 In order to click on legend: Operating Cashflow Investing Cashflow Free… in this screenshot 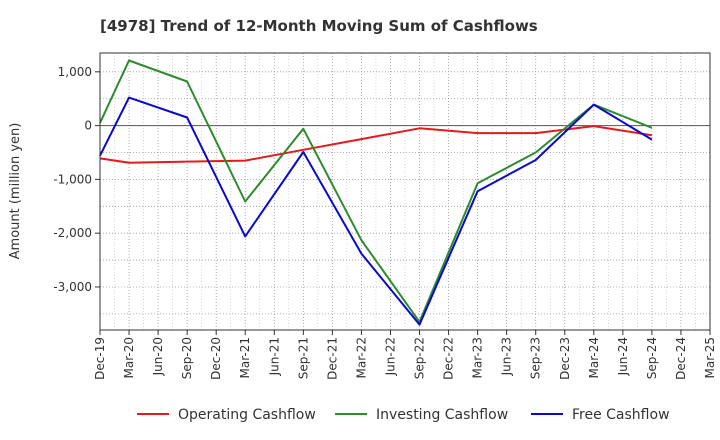, I will do `click(403, 415)`.